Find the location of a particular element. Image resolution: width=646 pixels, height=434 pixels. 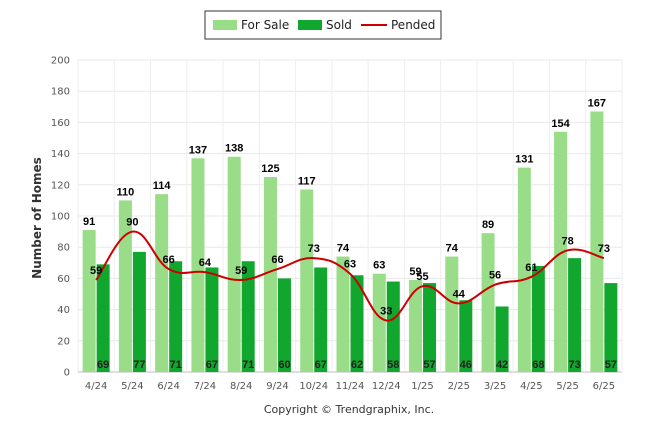

data-label-sold: 77 is located at coordinates (139, 365).